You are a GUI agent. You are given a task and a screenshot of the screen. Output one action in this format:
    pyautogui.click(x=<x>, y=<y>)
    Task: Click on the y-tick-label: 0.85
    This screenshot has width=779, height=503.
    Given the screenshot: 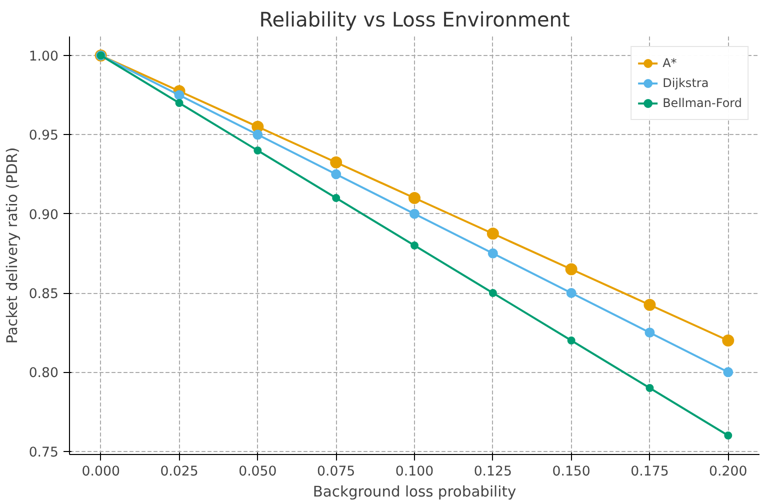 What is the action you would take?
    pyautogui.click(x=43, y=294)
    